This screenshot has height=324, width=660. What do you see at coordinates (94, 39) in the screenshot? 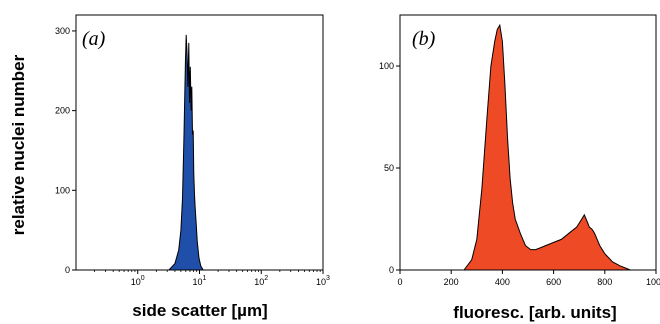
I see `panel-a-label: (a)` at bounding box center [94, 39].